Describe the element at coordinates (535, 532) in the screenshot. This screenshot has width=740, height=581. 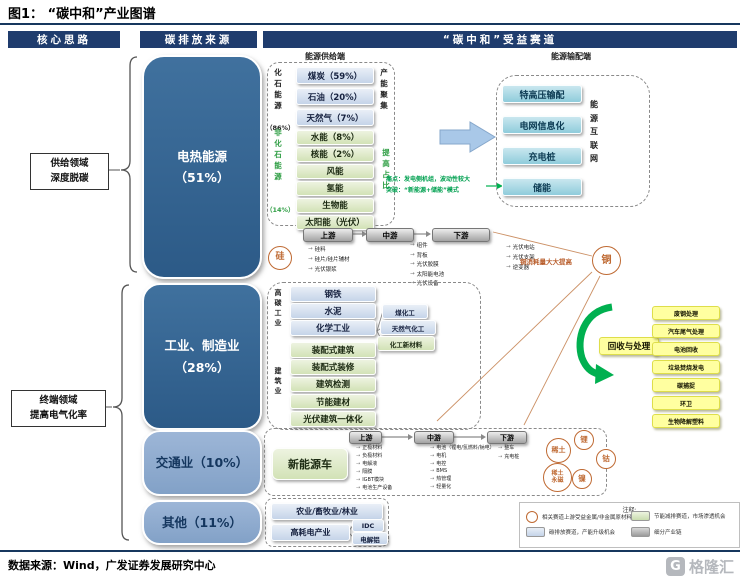
I see `legend-blue-chip-icon` at that location.